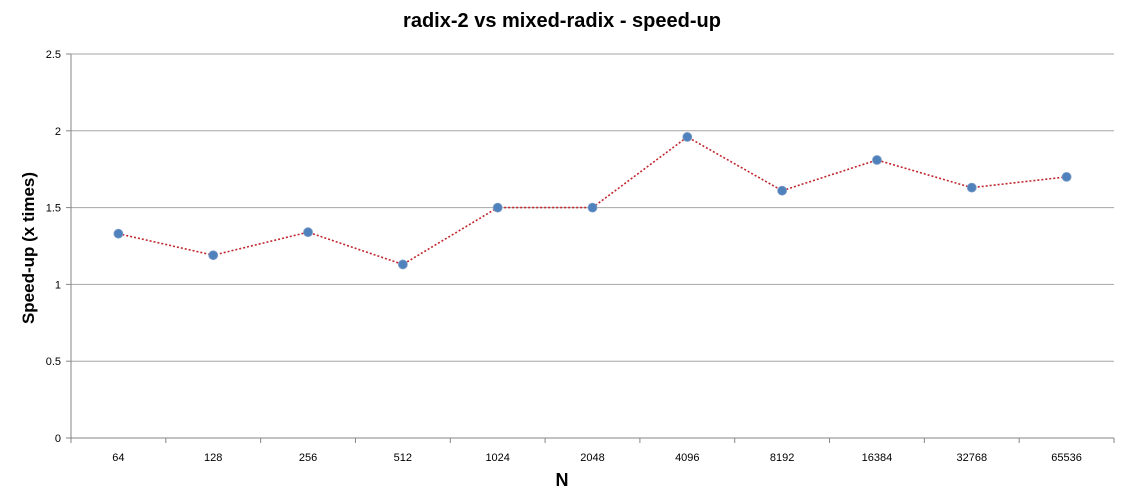  I want to click on y-tick-label: 1, so click(58, 285).